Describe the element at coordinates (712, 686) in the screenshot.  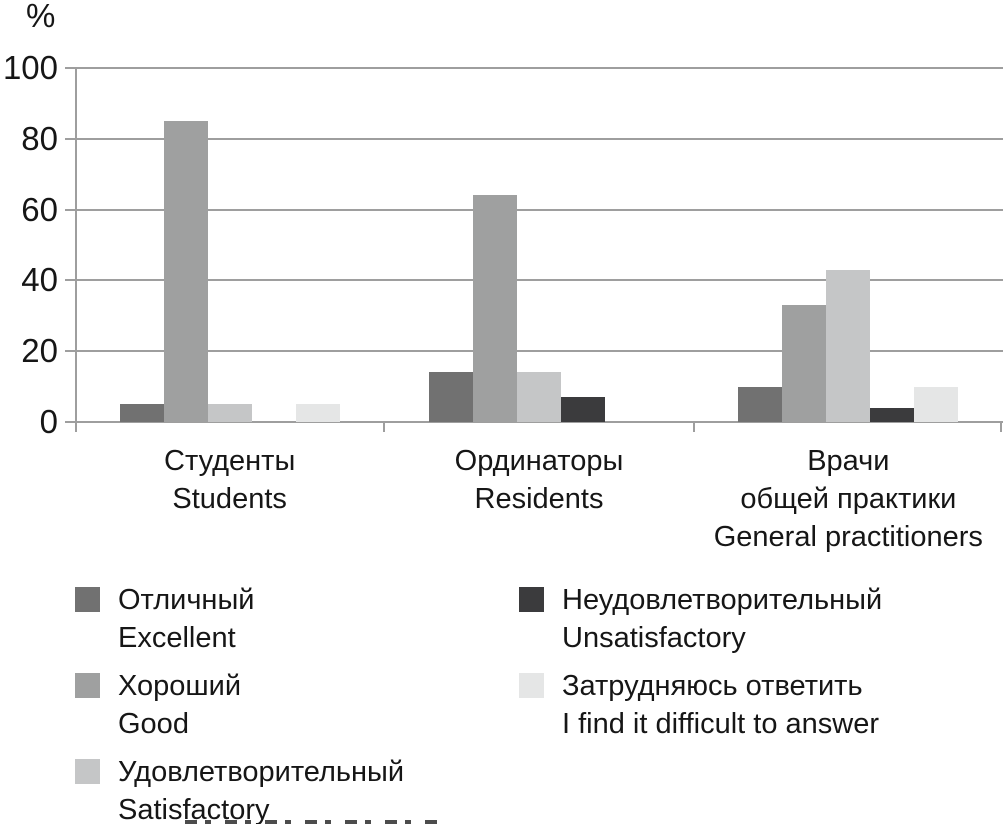
I see `legend-label-line: Затрудняюсь ответить` at that location.